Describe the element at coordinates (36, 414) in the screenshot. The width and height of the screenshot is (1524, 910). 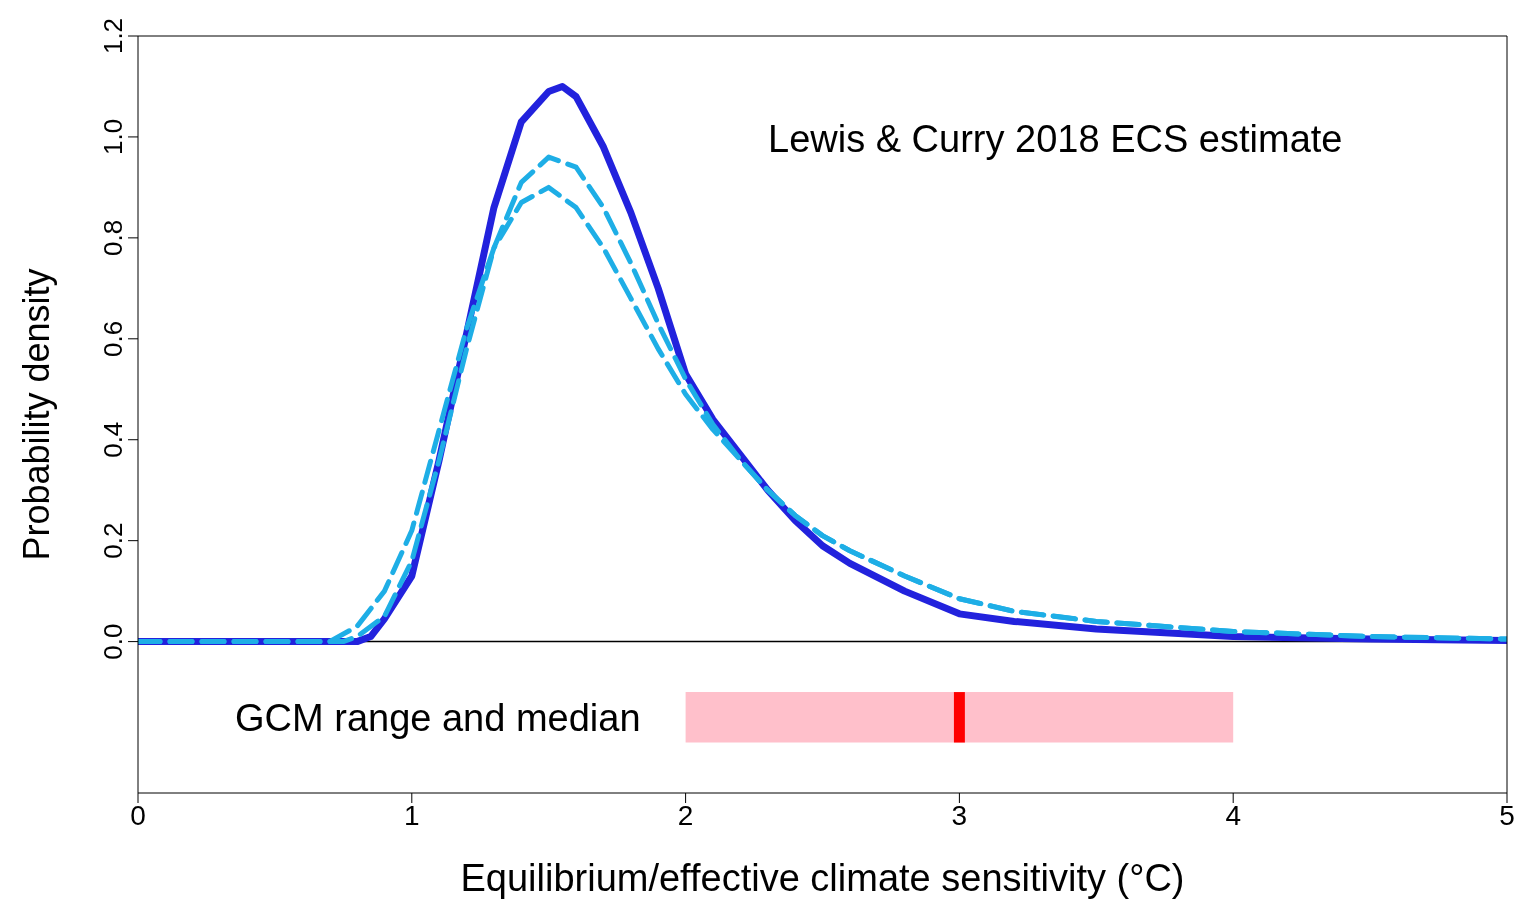
I see `y-axis-title: Probability density` at that location.